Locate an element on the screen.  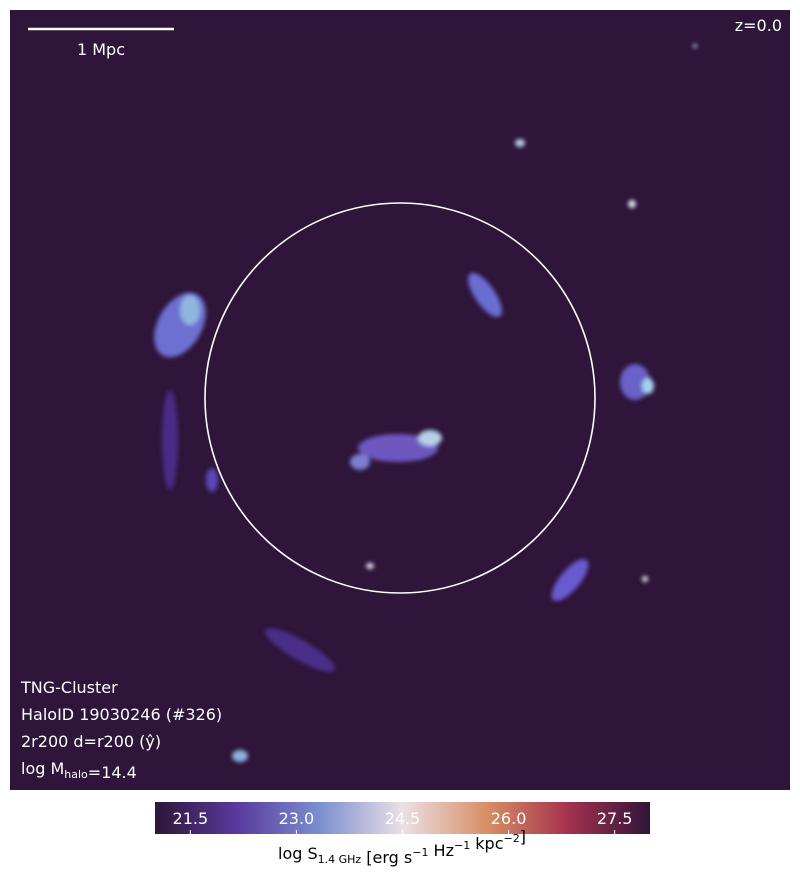
text-part: 2r200 d=r200 (ŷ) is located at coordinates (91, 741).